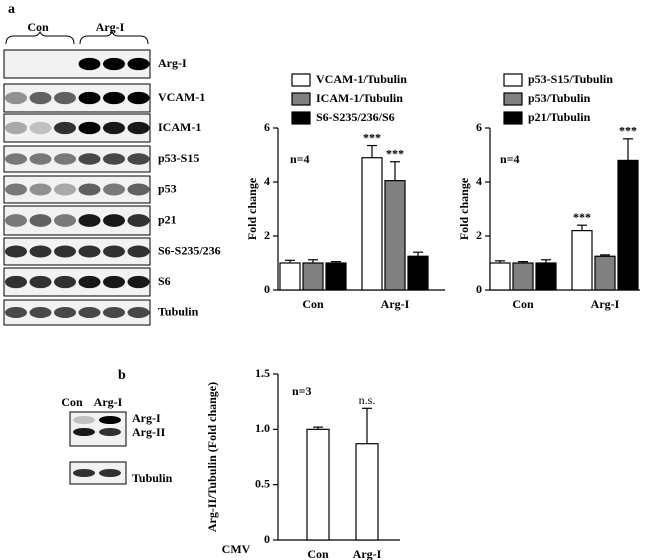 The width and height of the screenshot is (662, 560). I want to click on legend-label: S6-S235/236/S6, so click(355, 117).